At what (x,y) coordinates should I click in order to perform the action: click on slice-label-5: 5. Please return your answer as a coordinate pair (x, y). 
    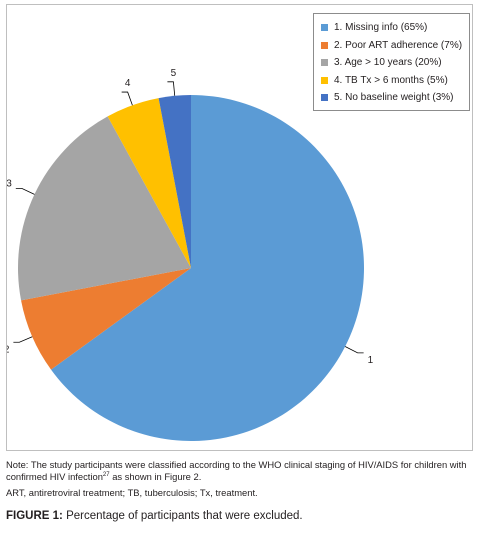
    Looking at the image, I should click on (174, 73).